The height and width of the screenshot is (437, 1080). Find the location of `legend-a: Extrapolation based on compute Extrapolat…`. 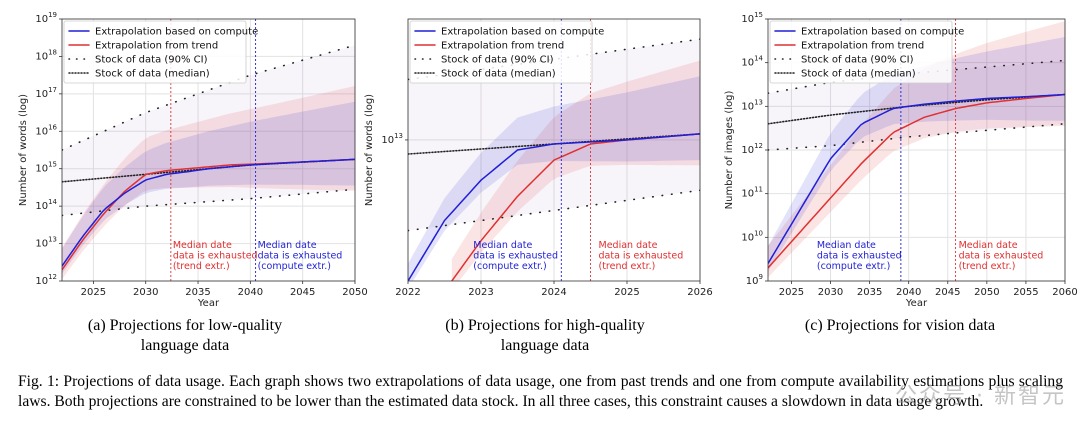

legend-a: Extrapolation based on compute Extrapolat… is located at coordinates (160, 52).